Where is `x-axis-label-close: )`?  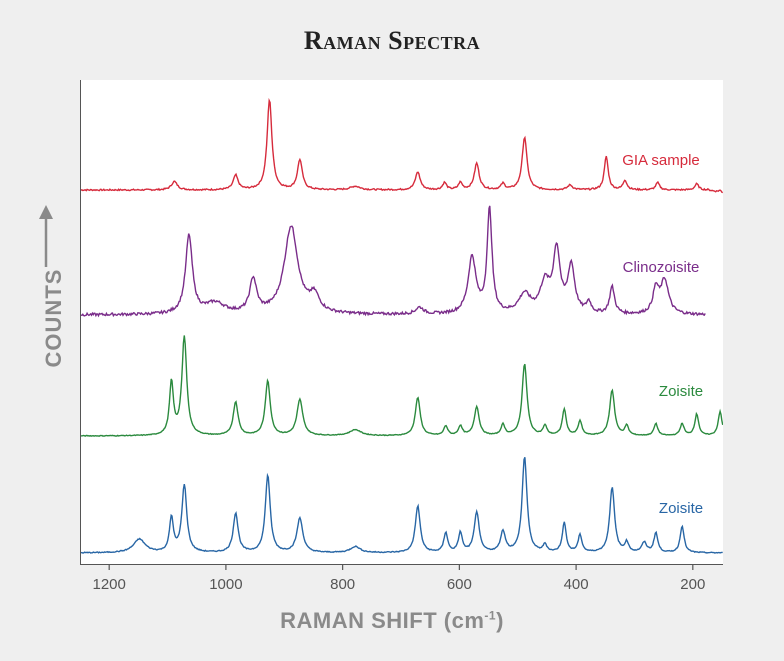
x-axis-label-close: ) is located at coordinates (500, 620).